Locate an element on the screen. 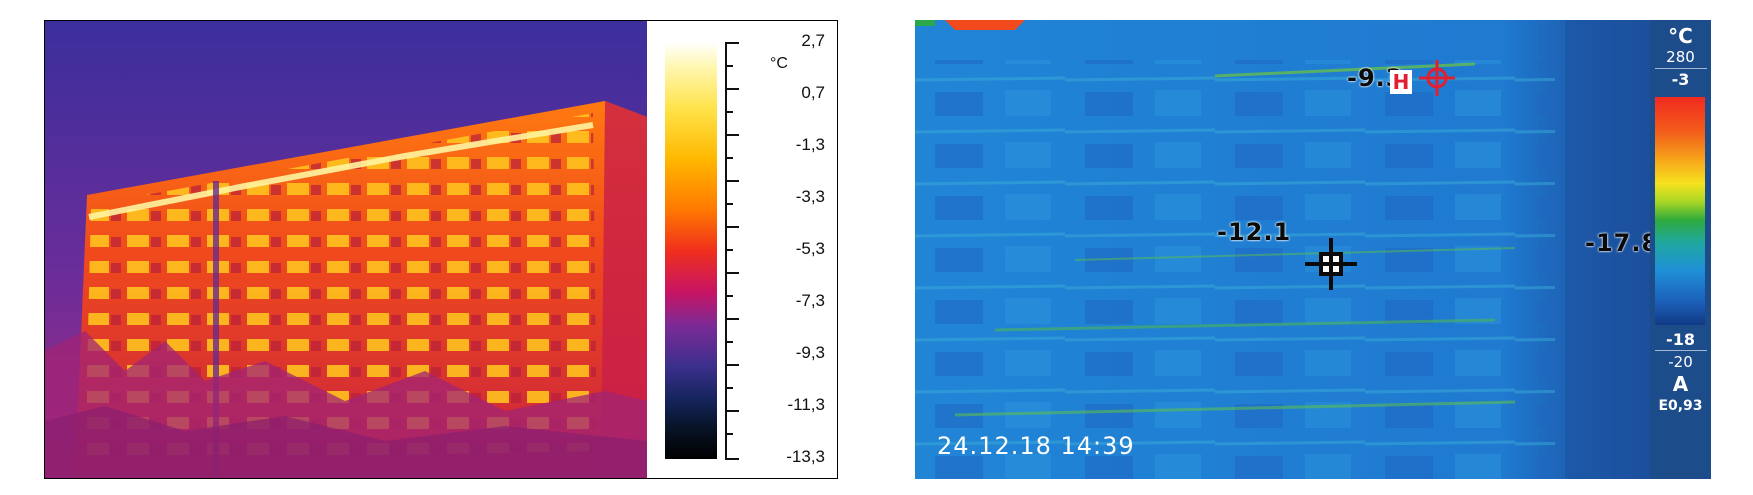 The height and width of the screenshot is (495, 1753). tick-label: -7,3 is located at coordinates (810, 300).